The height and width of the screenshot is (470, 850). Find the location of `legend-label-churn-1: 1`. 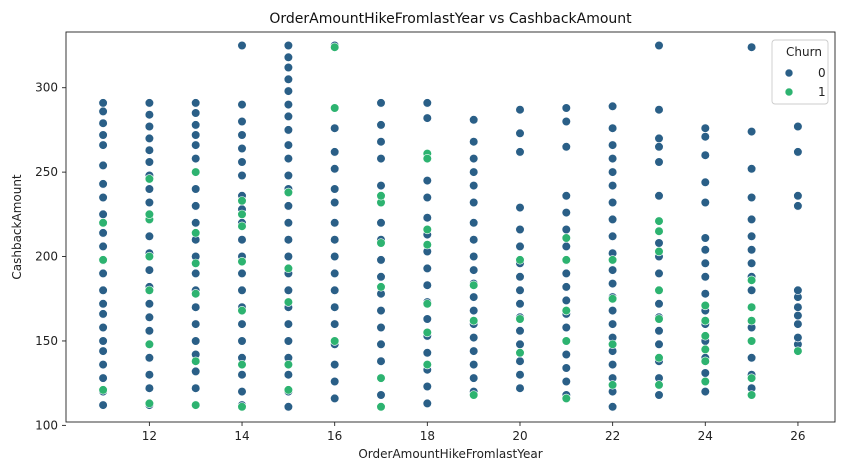

legend-label-churn-1: 1 is located at coordinates (822, 92).